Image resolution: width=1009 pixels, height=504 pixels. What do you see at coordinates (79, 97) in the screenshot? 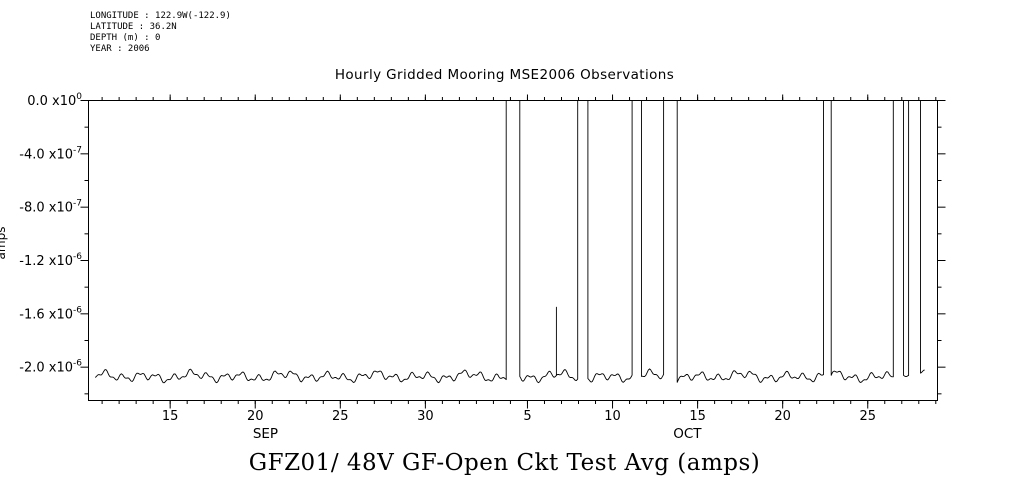
I see `y-tick-exponent: 0` at bounding box center [79, 97].